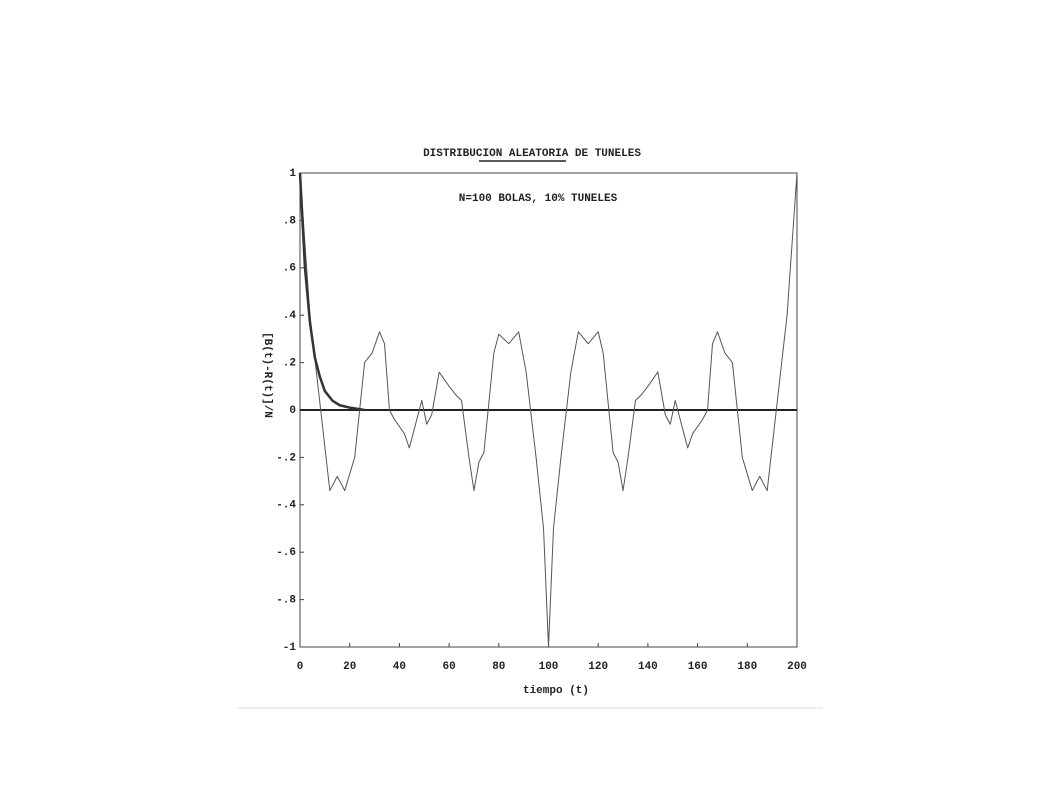 Image resolution: width=1058 pixels, height=793 pixels. I want to click on x-tick-label: 80, so click(498, 667).